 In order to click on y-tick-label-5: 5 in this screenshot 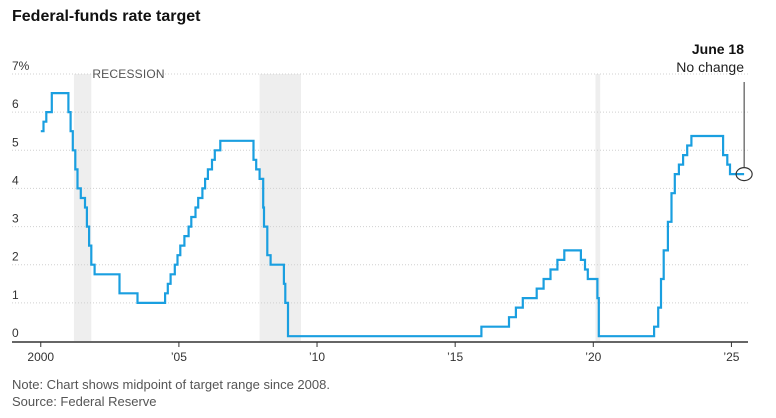, I will do `click(15, 142)`.